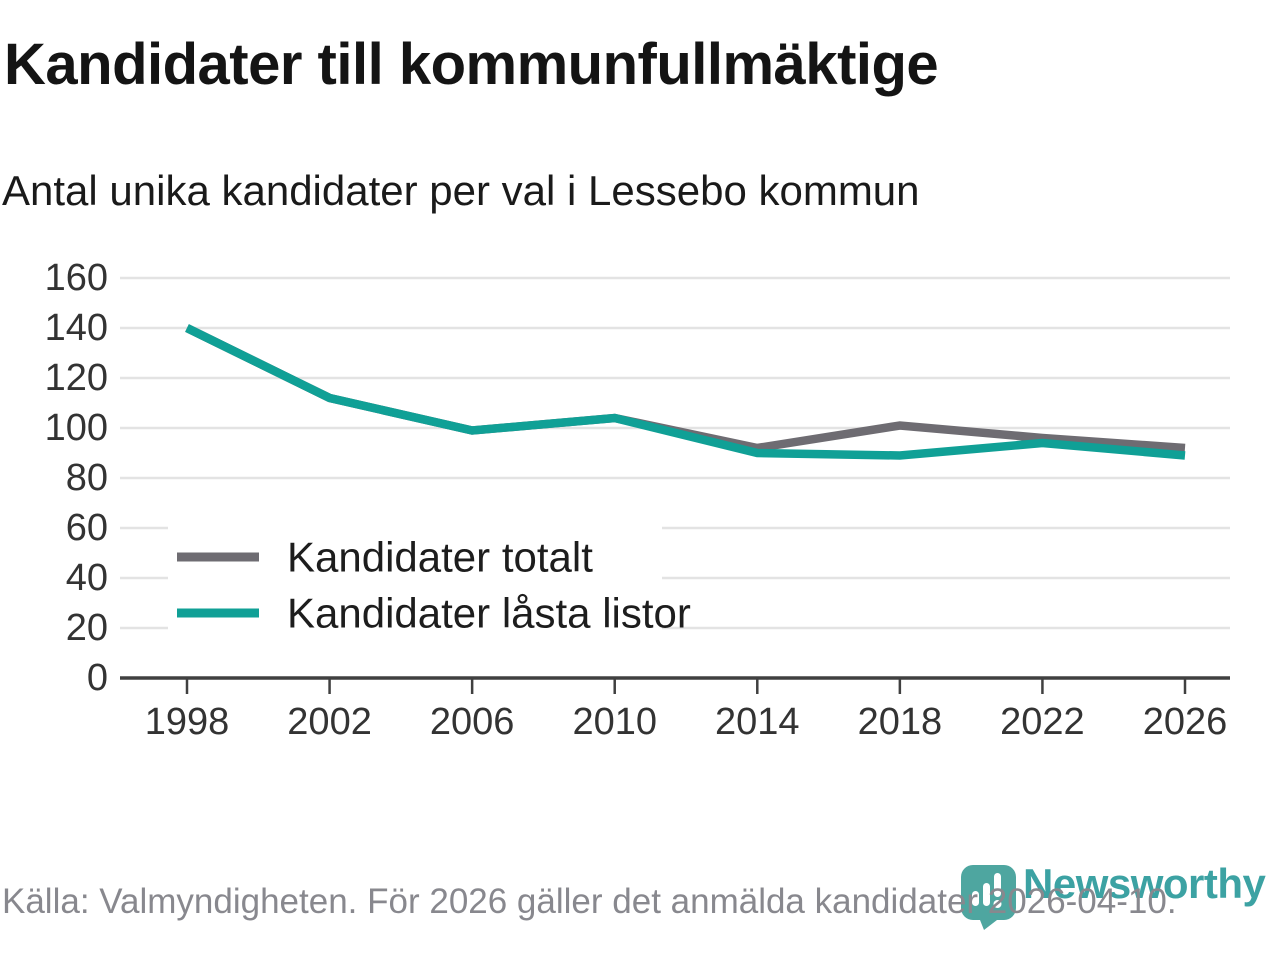  I want to click on newsworthy-pin-barchart-icon, so click(988, 897).